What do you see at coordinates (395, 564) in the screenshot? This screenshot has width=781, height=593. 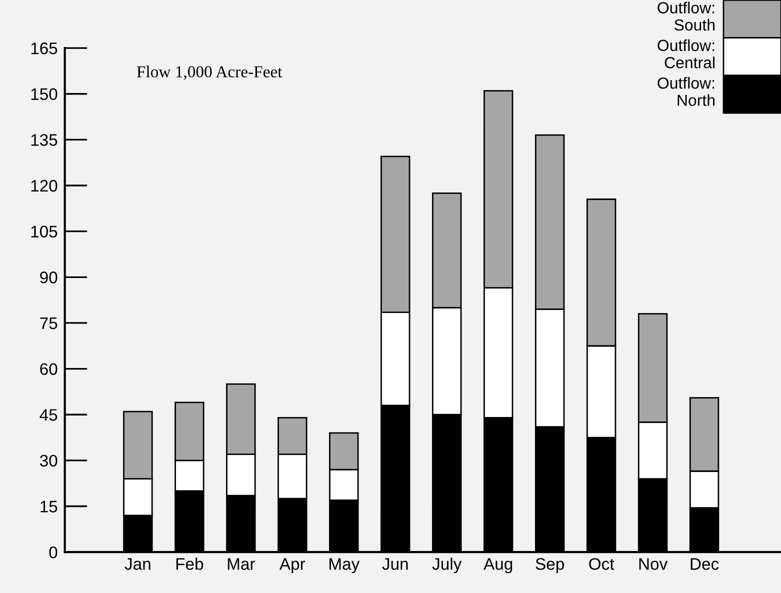 I see `x-tick-label: Jun` at bounding box center [395, 564].